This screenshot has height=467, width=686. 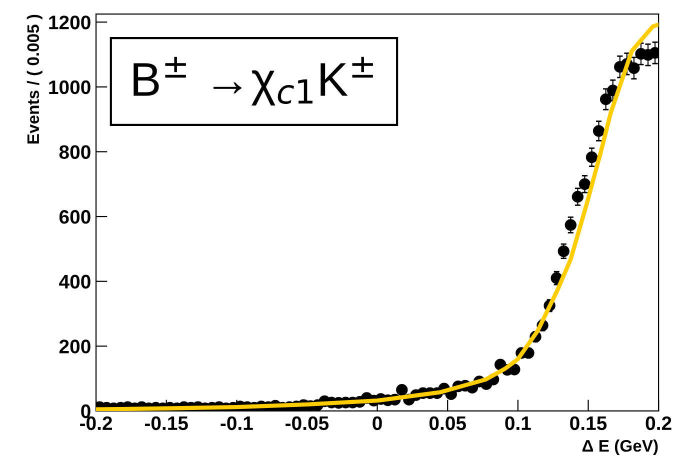 What do you see at coordinates (236, 423) in the screenshot?
I see `x-tick-label: -0.1` at bounding box center [236, 423].